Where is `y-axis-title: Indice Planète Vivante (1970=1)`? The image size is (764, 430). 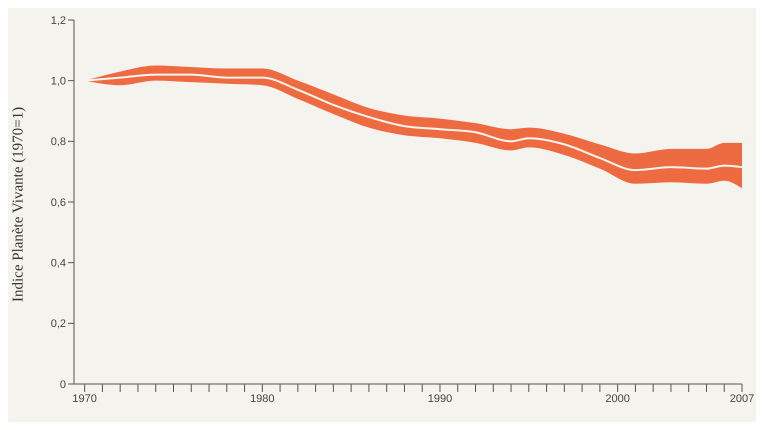
y-axis-title: Indice Planète Vivante (1970=1) is located at coordinates (18, 204).